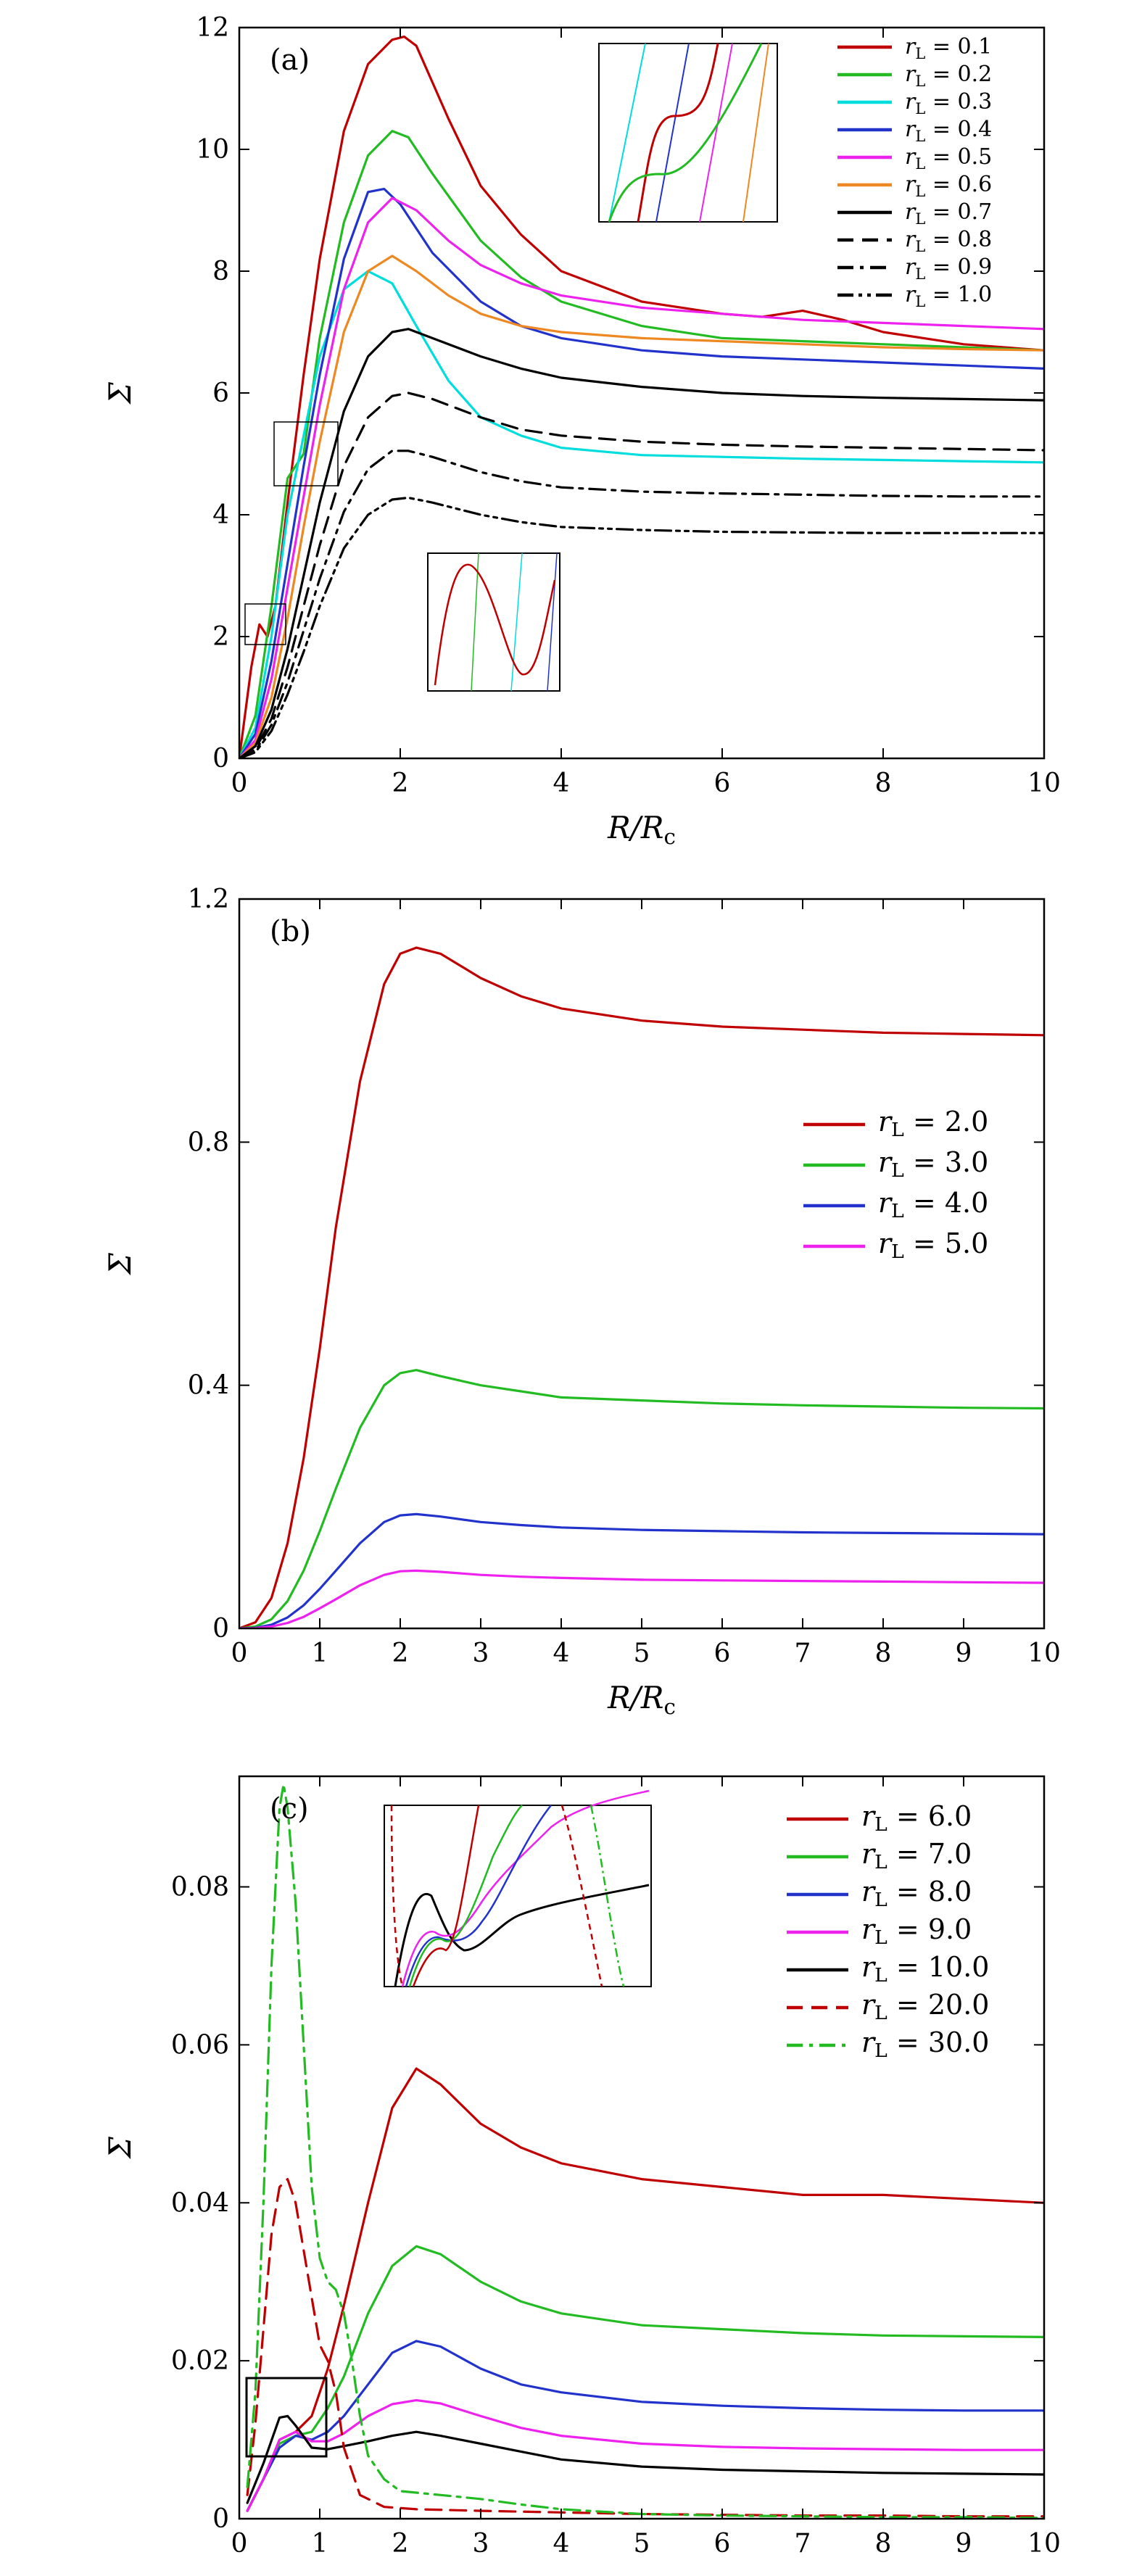  What do you see at coordinates (688, 133) in the screenshot?
I see `inset-upper` at bounding box center [688, 133].